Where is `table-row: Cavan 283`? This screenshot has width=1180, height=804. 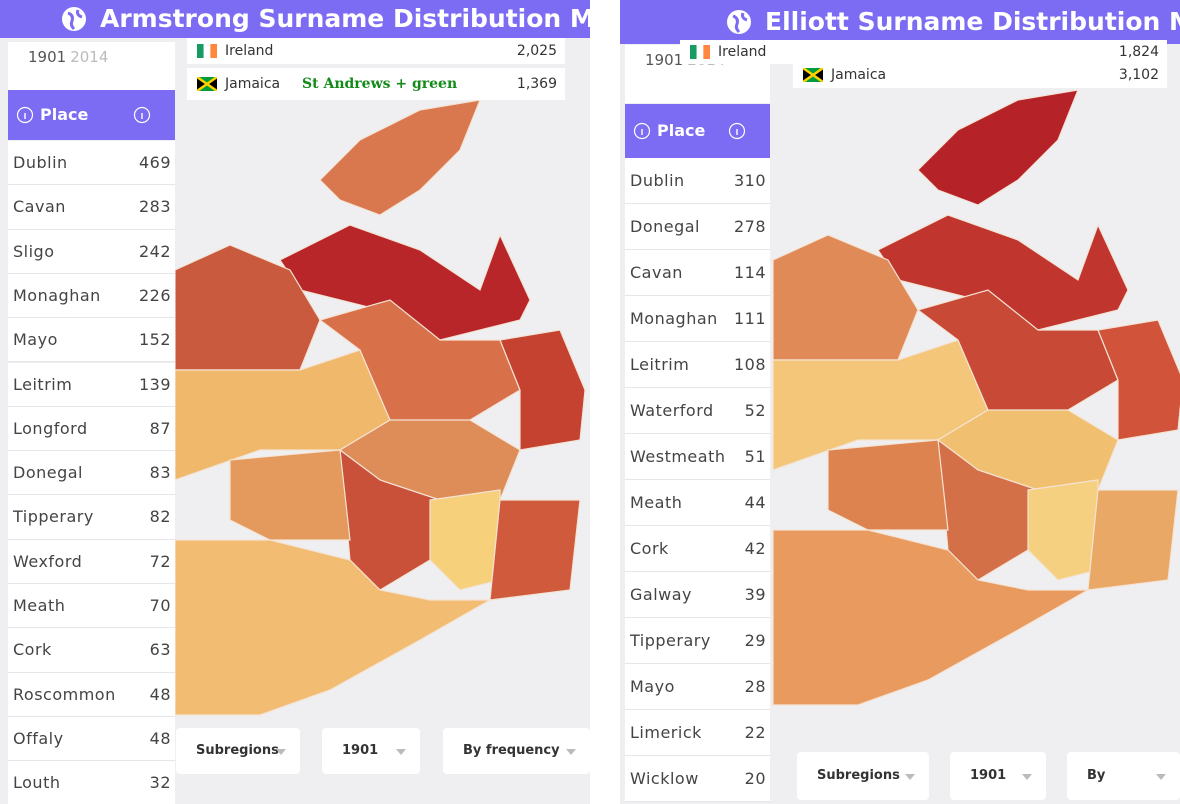
table-row: Cavan 283 is located at coordinates (91, 207).